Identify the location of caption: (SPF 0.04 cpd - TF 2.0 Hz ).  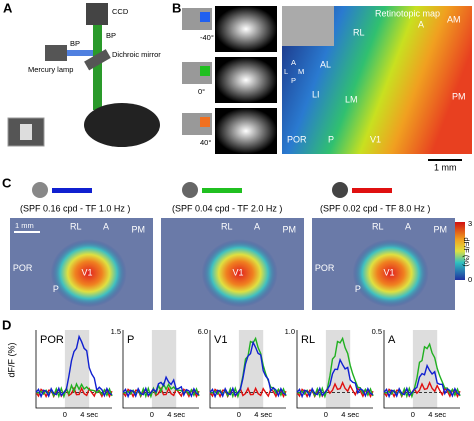
(227, 208).